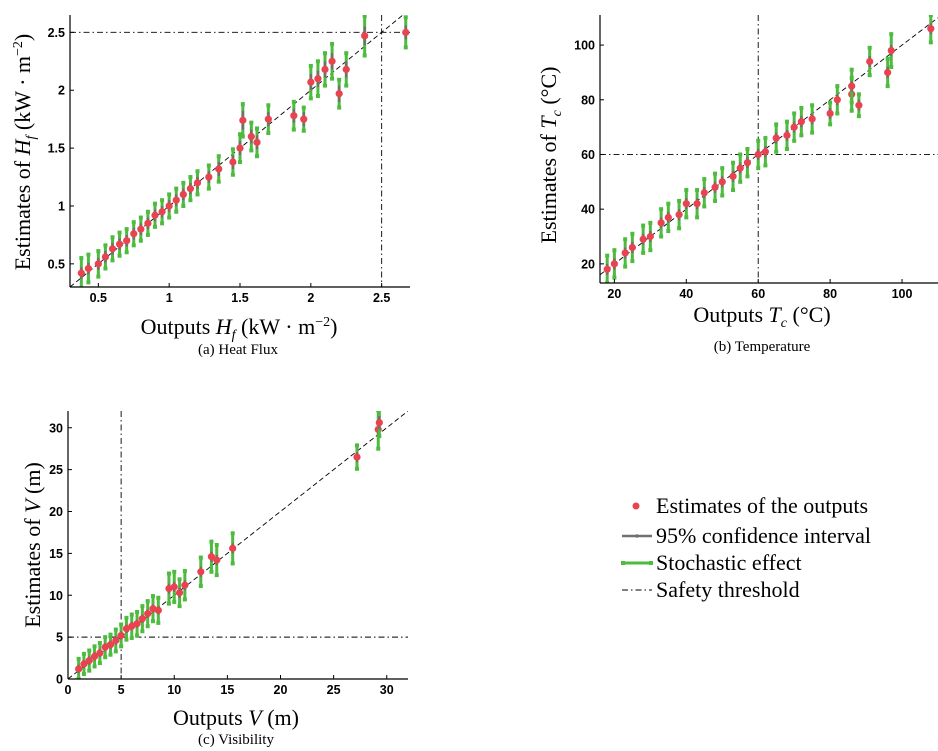 The image size is (938, 751). Describe the element at coordinates (56, 596) in the screenshot. I see `visibility-y-tick-label: 10` at that location.